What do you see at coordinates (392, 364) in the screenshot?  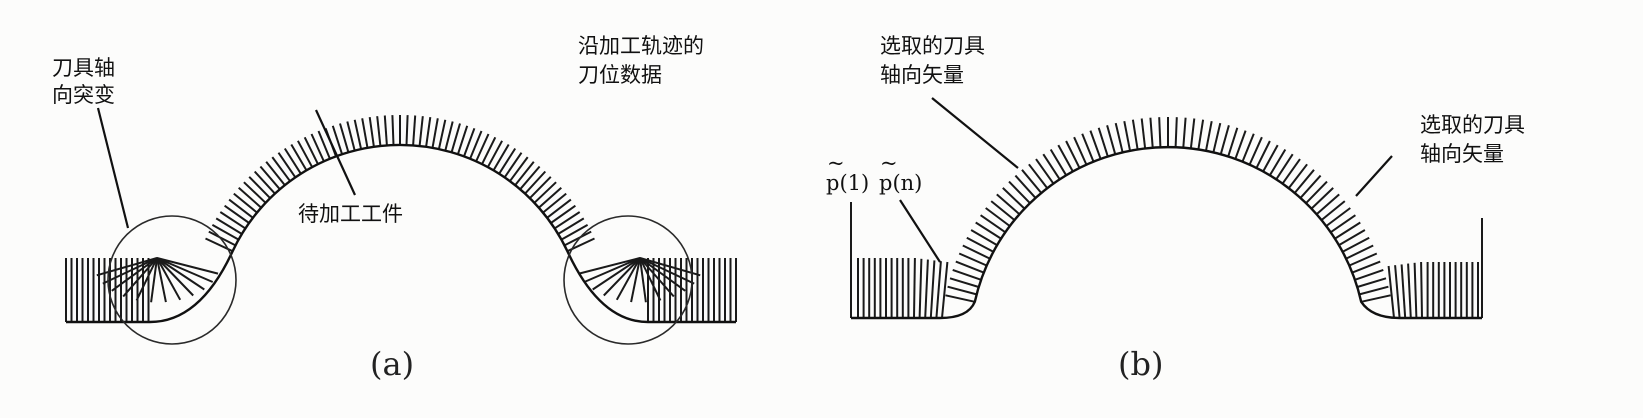 I see `panel-a-caption: (a)` at bounding box center [392, 364].